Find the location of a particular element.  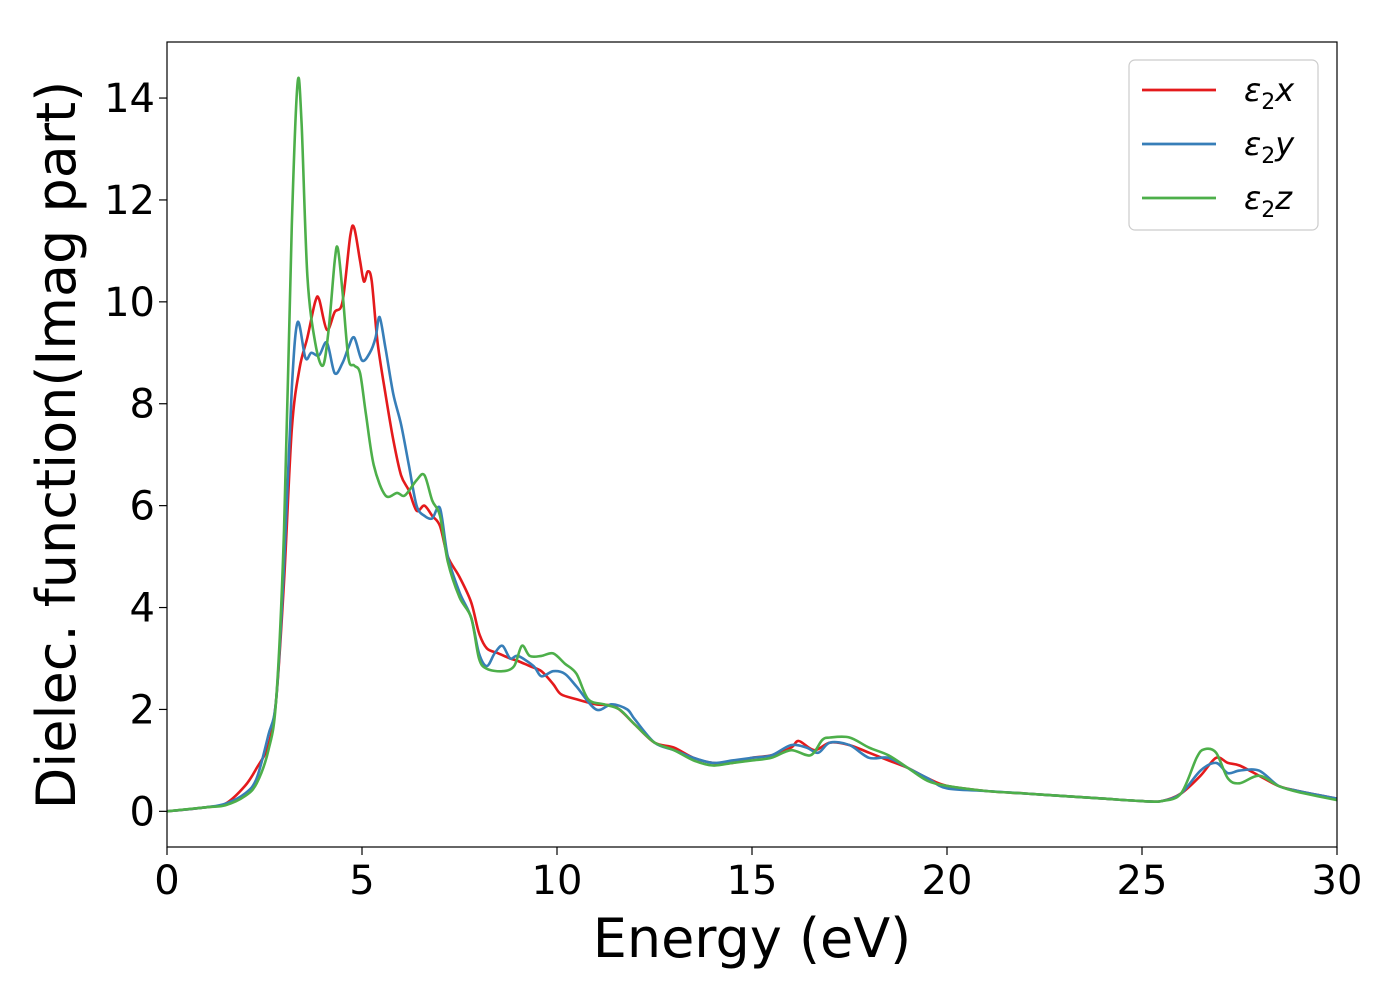

x-tick-label: 25 is located at coordinates (1142, 881).